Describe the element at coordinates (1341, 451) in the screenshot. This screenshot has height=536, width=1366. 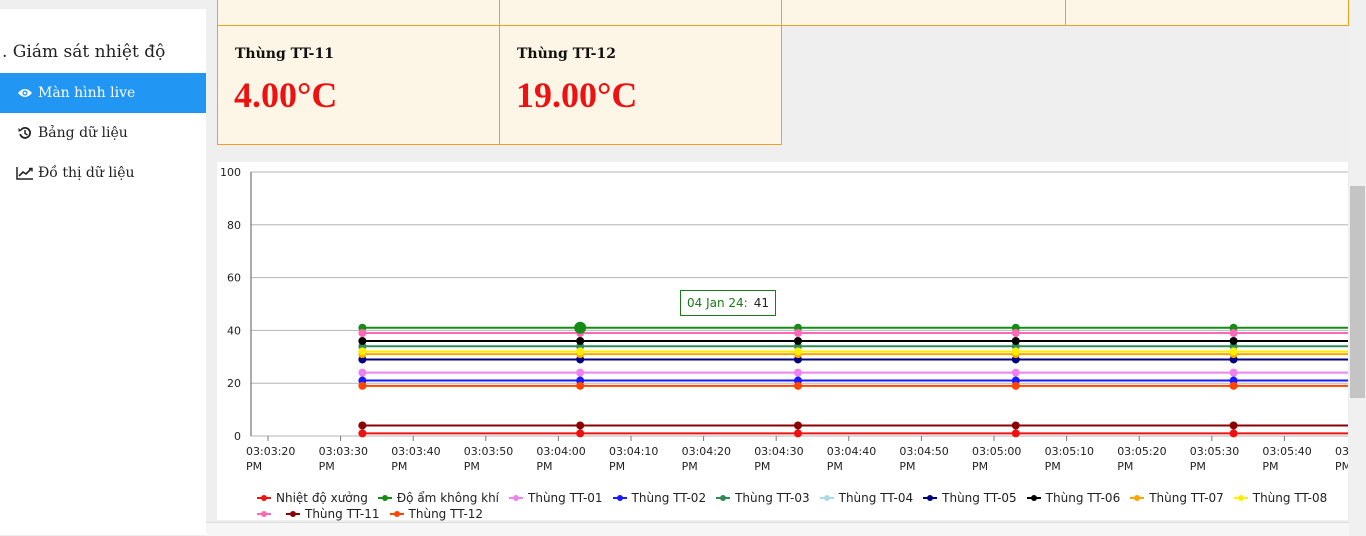
I see `x-tick-label: 03:` at that location.